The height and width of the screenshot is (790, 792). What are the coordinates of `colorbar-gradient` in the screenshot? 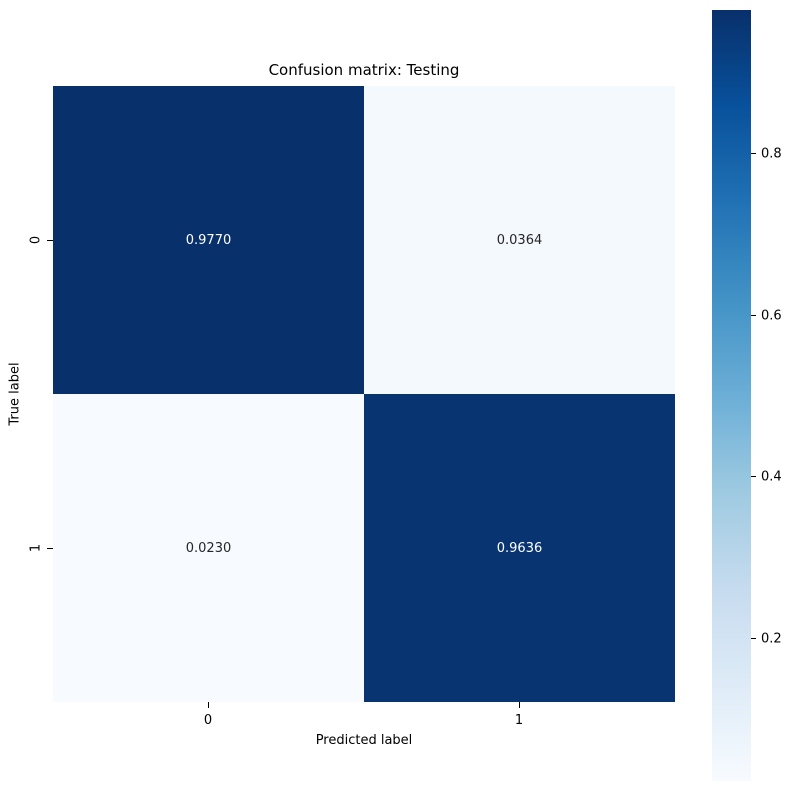 It's located at (731, 395).